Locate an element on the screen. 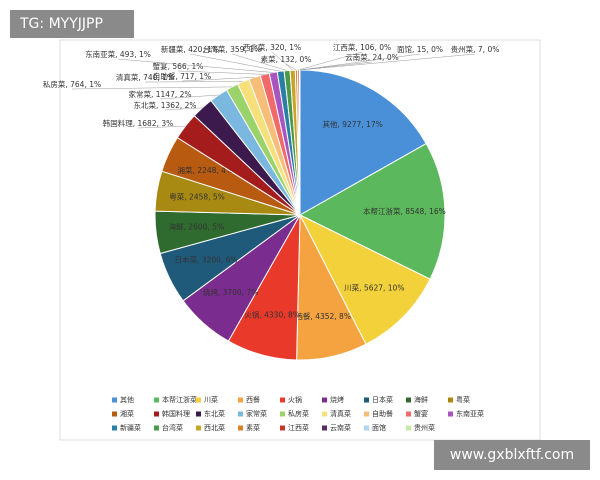 This screenshot has height=480, width=600. data-label: 火锅, 4330, 8% is located at coordinates (272, 315).